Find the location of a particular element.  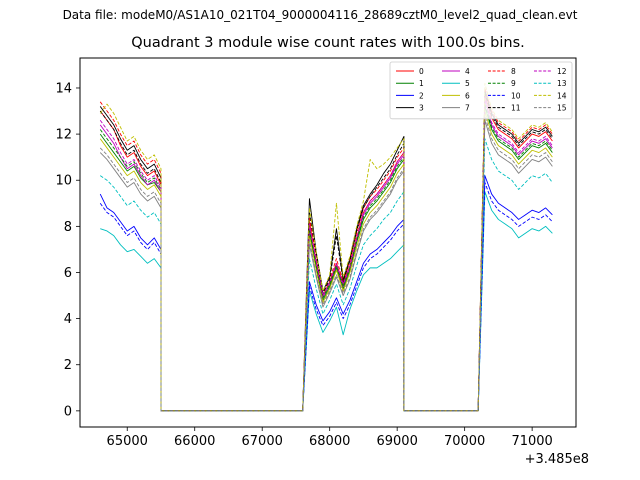

legend-label-3: 3 is located at coordinates (421, 108).